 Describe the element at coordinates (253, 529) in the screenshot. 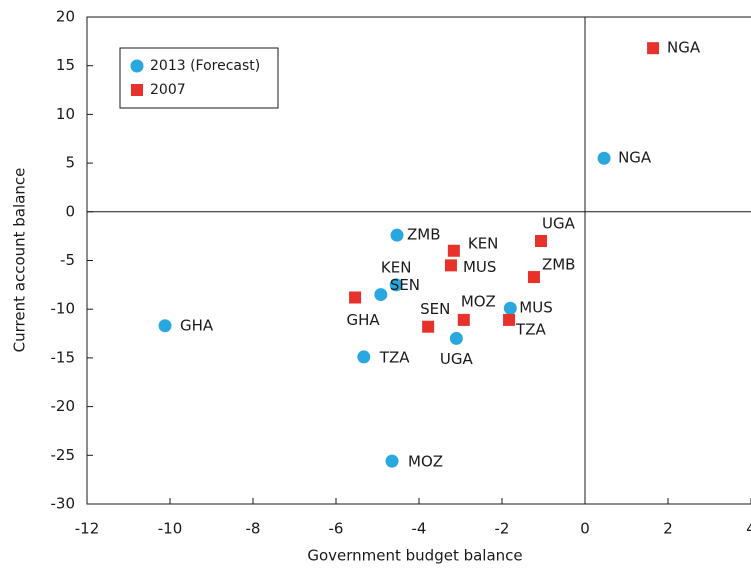

I see `x-tick-label: -8` at that location.